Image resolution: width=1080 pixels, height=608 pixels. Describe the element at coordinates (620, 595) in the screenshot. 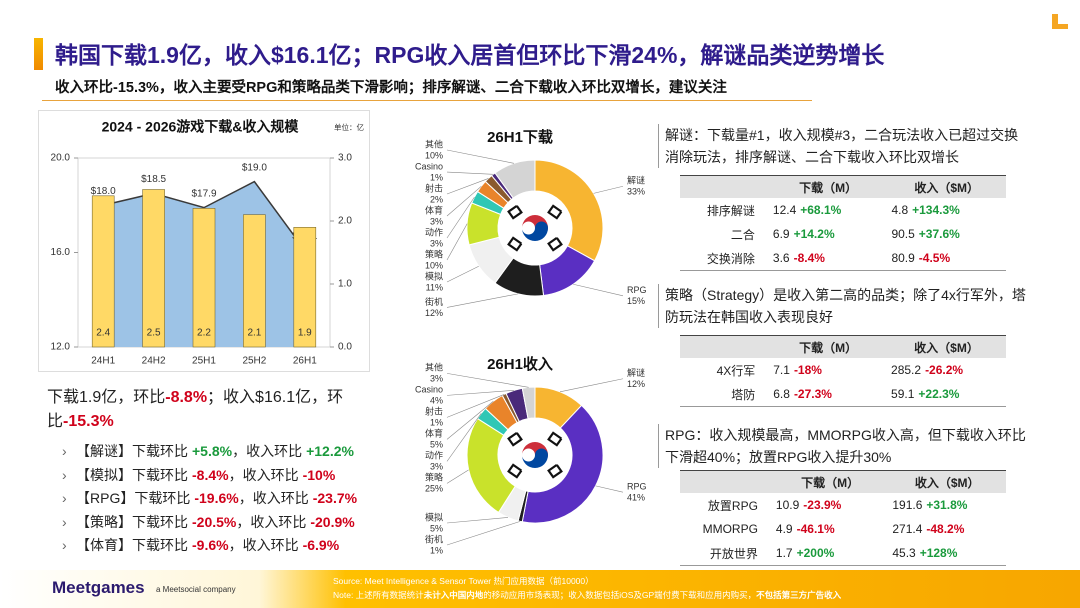

I see `note-part: 的移动应用市场表现；收入数据包括iOS及GP端付费下载和应用内购买，` at that location.